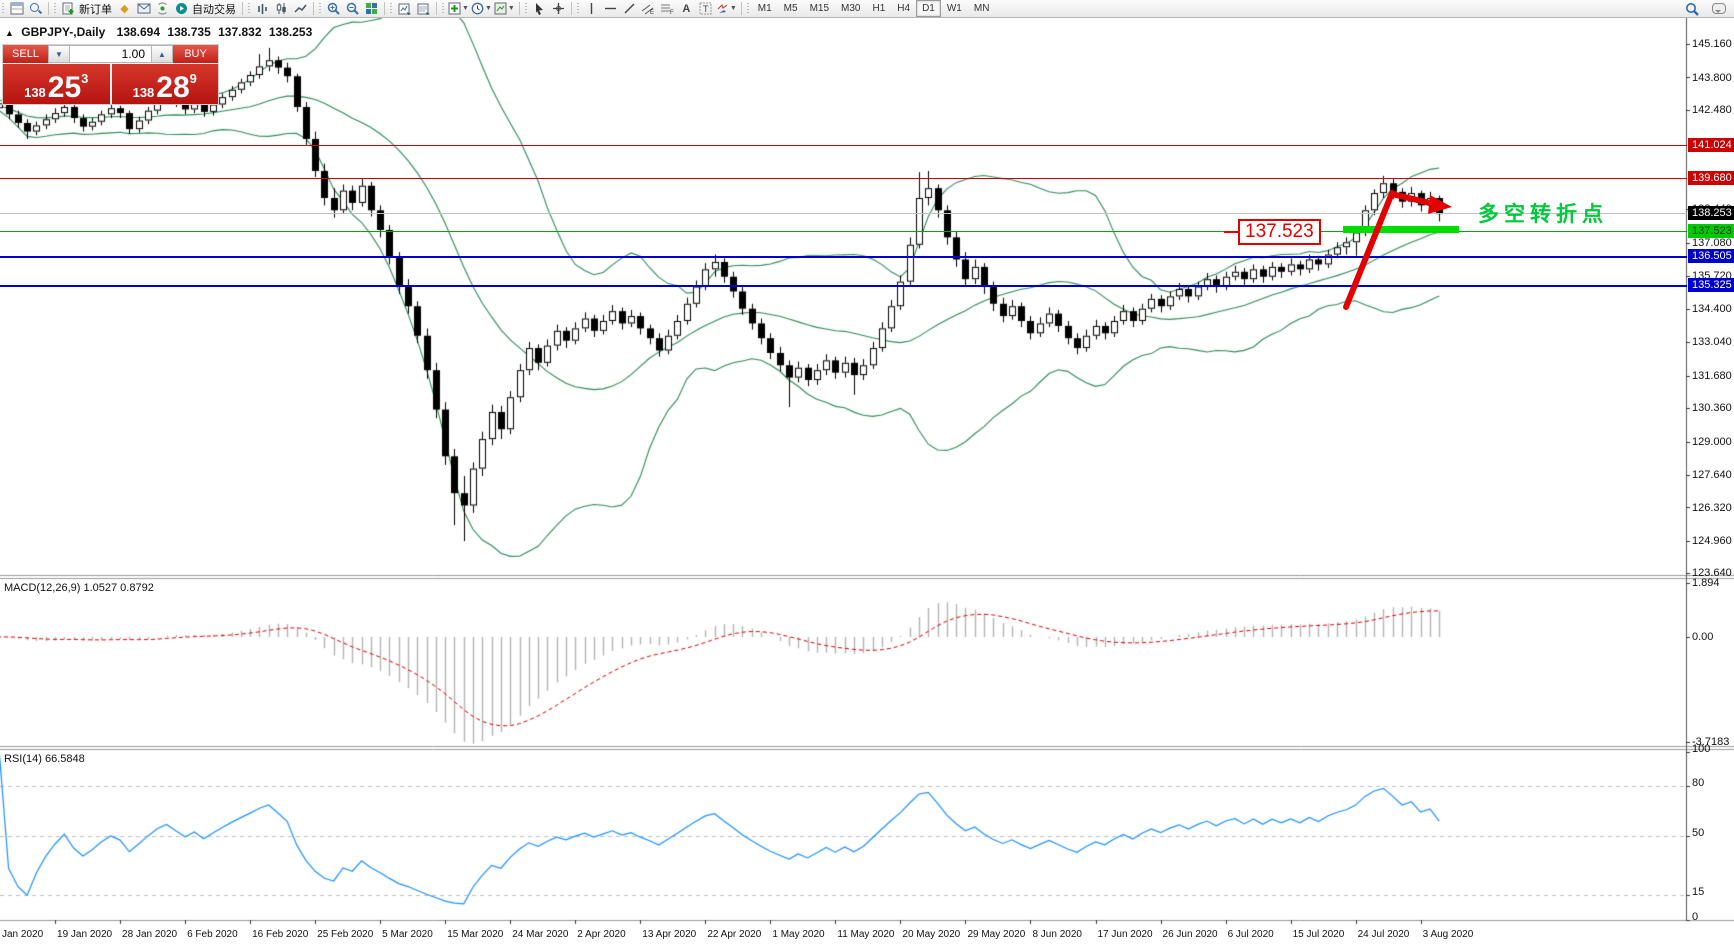  I want to click on indicators-icon: ▼, so click(458, 8).